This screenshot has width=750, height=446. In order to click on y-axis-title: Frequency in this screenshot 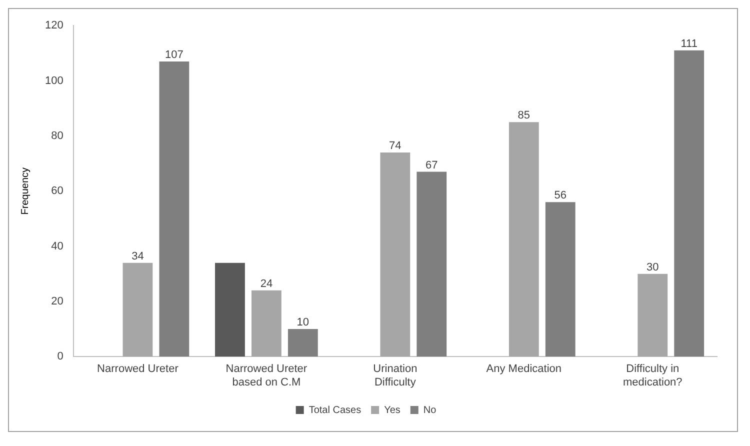, I will do `click(25, 191)`.